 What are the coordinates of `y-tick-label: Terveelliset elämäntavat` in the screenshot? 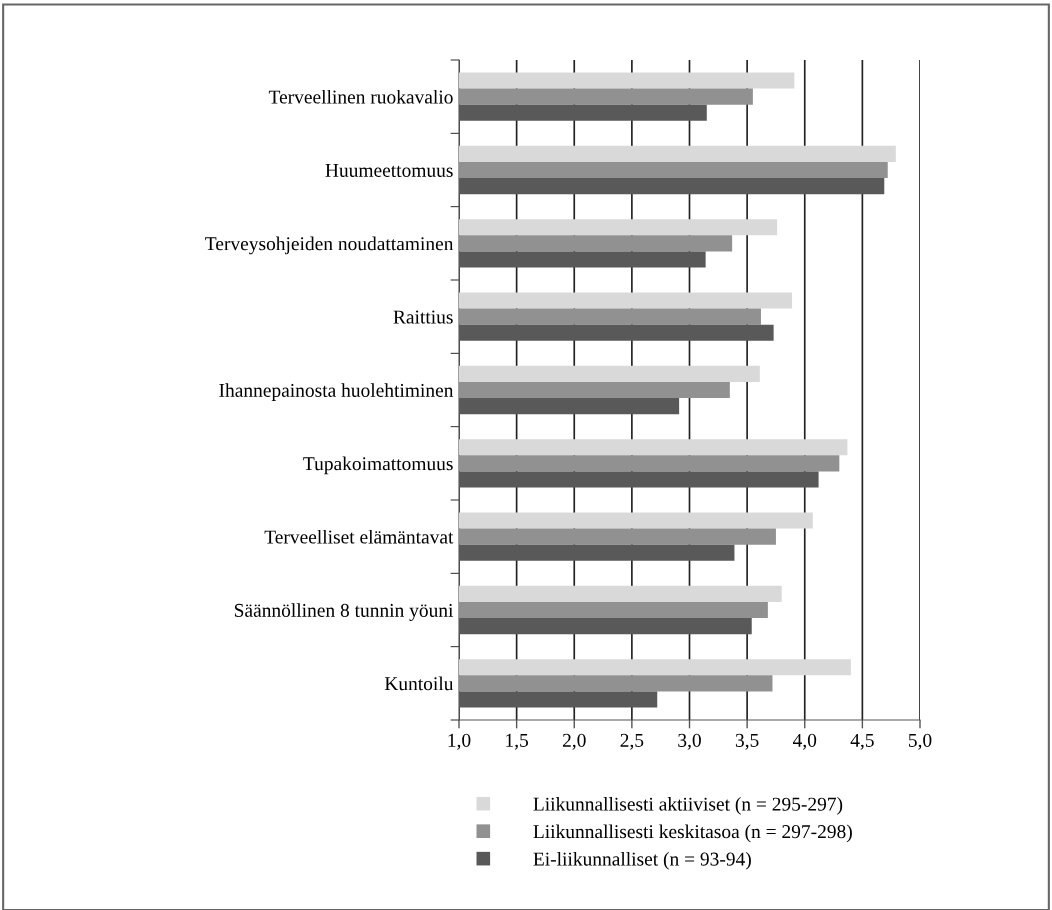 It's located at (359, 536).